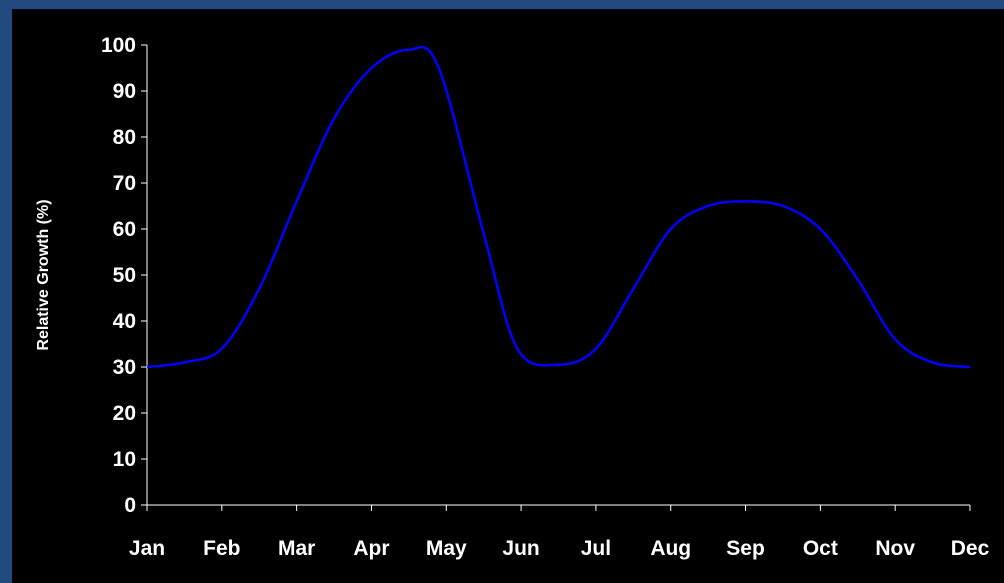  I want to click on x-axis-ticks: Jan Feb Mar Apr May Jun Jul Aug Sep Oct Nov Dec, so click(559, 532).